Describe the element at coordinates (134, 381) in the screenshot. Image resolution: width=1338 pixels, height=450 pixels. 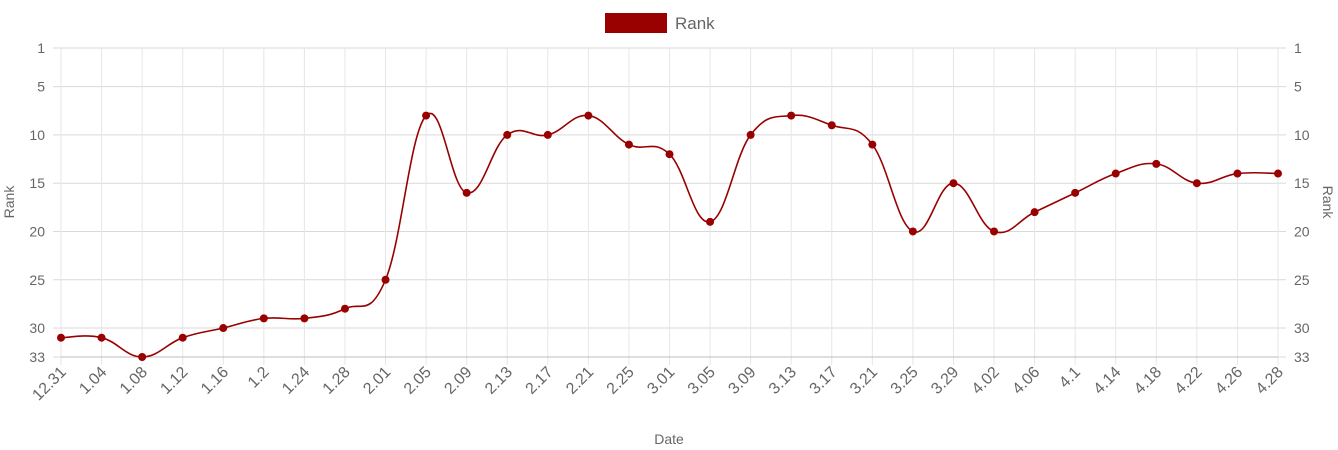
I see `x-tick-label-2: 1.08` at that location.